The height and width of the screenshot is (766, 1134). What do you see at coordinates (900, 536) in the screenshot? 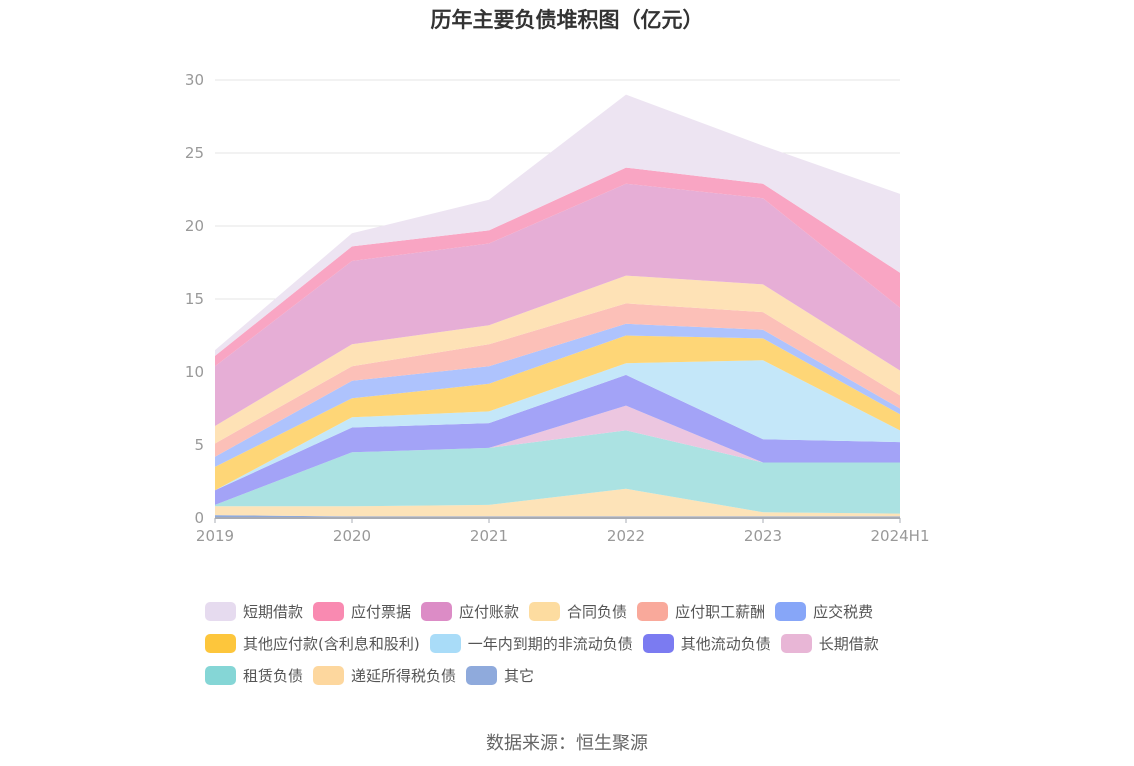
I see `x-tick-label: 2024H1` at bounding box center [900, 536].